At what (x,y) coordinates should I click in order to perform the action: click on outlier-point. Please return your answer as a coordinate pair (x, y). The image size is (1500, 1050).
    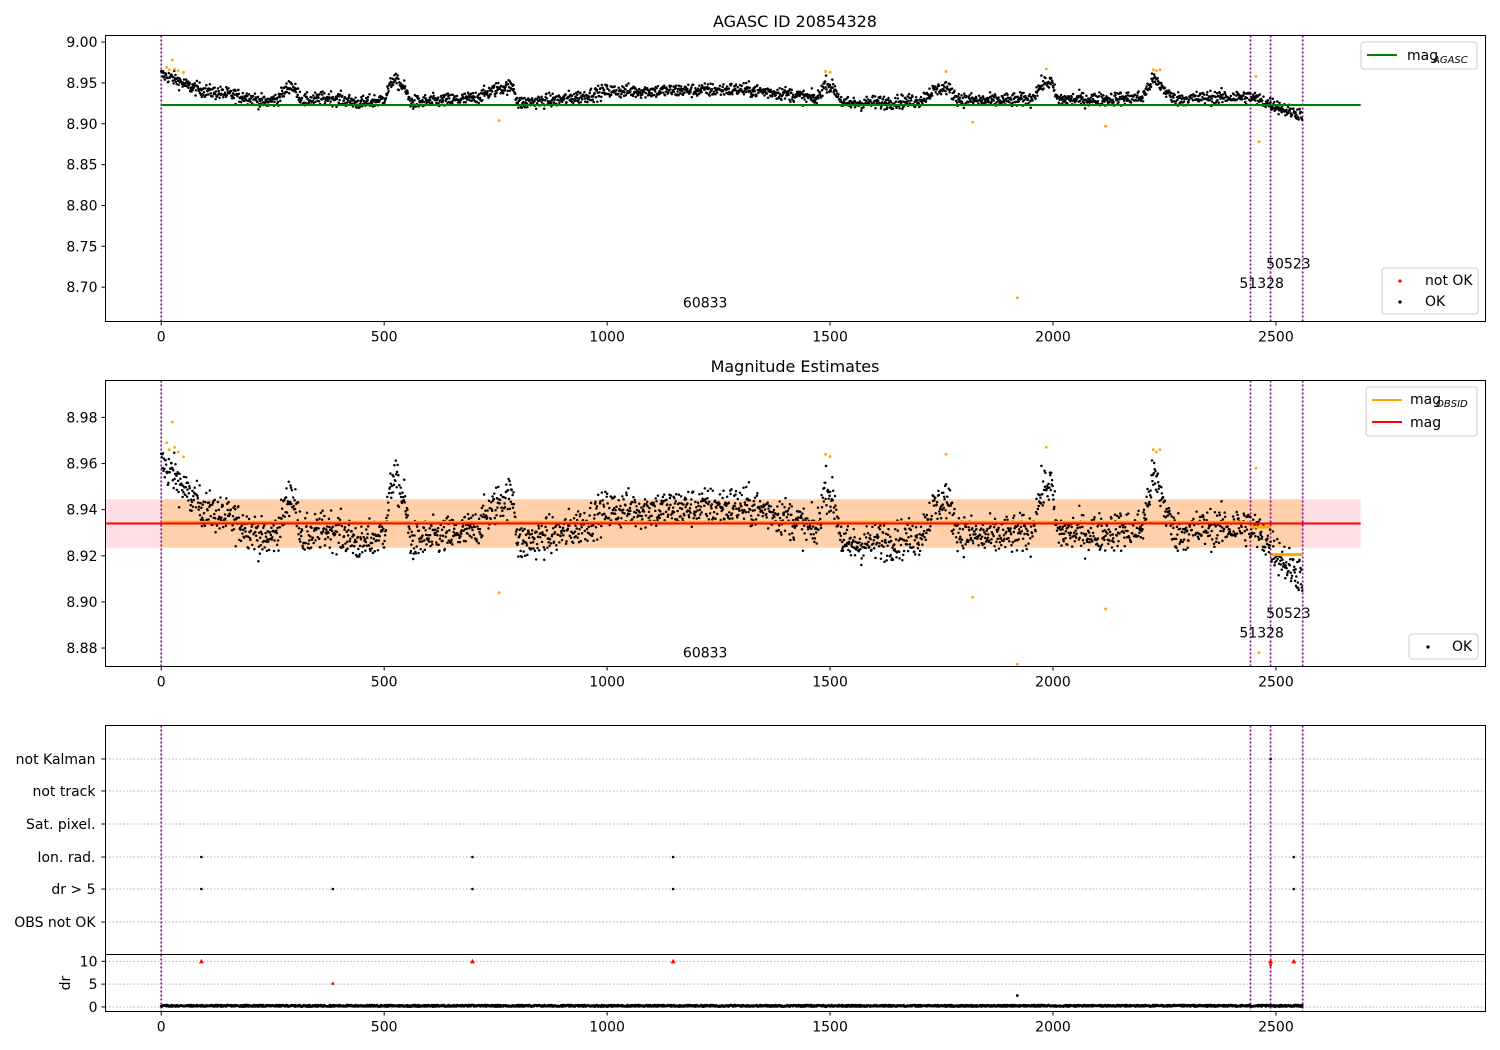
    Looking at the image, I should click on (1256, 76).